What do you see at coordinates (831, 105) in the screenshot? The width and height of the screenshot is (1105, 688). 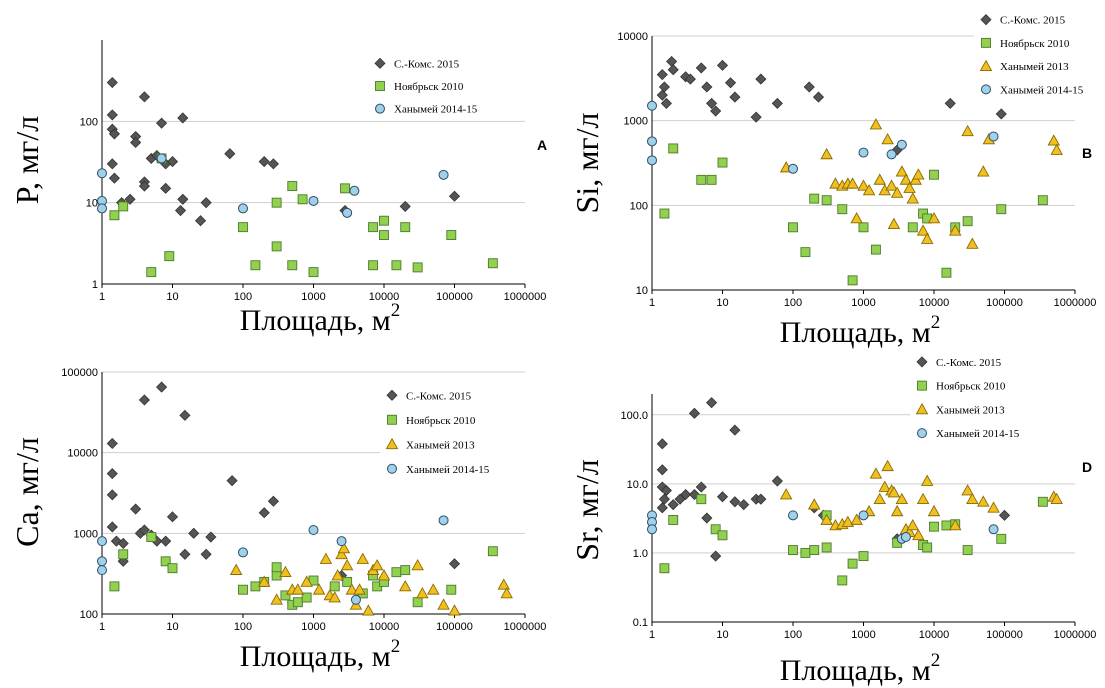 I see `series-diamond` at bounding box center [831, 105].